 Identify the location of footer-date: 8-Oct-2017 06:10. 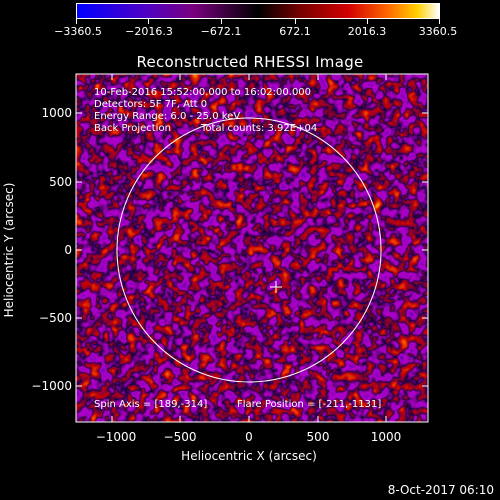
(440, 490).